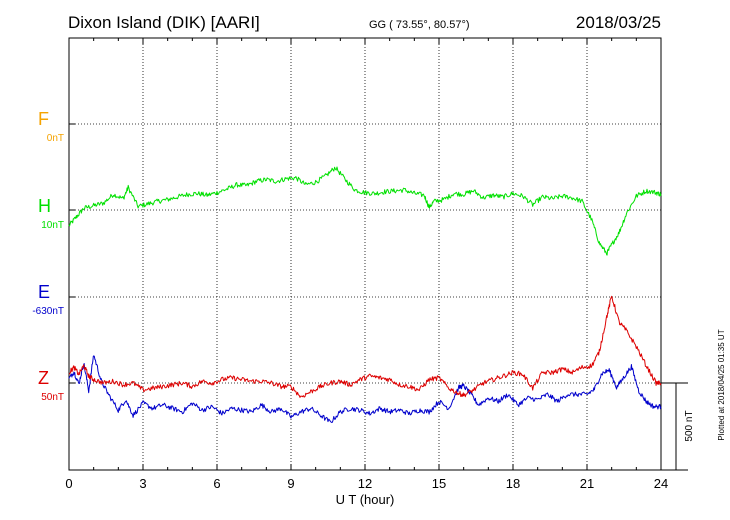 The width and height of the screenshot is (730, 520). I want to click on baseline-label-E: -630nT, so click(48, 311).